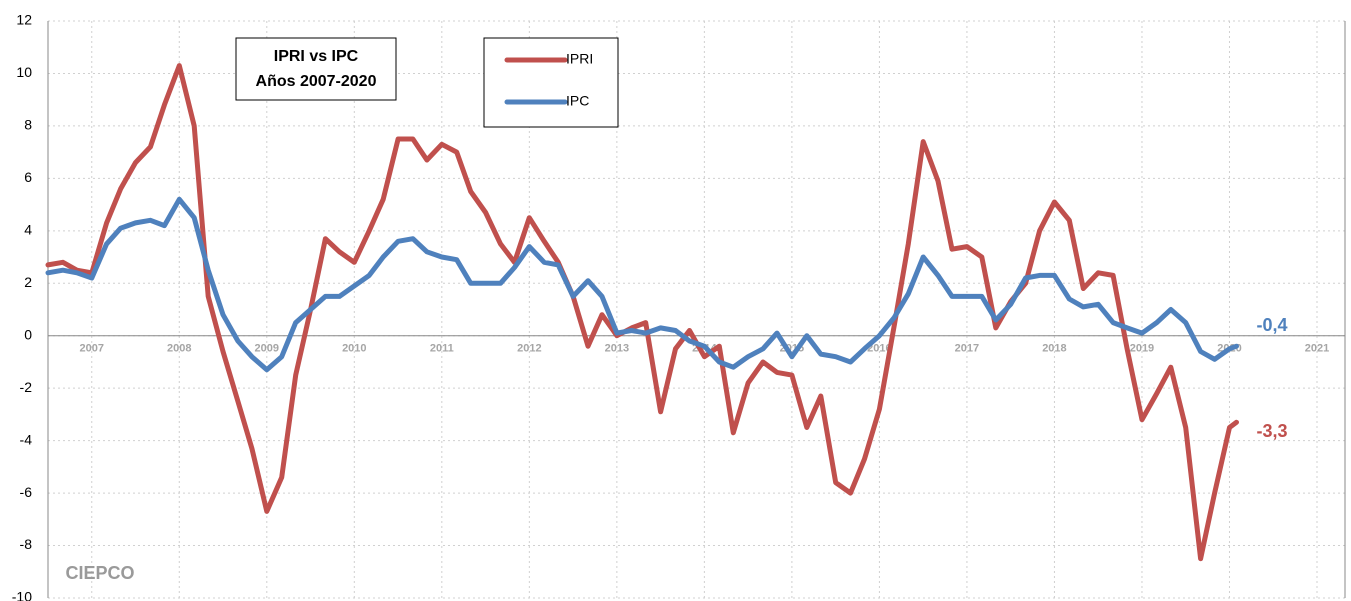 Image resolution: width=1351 pixels, height=601 pixels. I want to click on x-tick-label: 2012, so click(529, 349).